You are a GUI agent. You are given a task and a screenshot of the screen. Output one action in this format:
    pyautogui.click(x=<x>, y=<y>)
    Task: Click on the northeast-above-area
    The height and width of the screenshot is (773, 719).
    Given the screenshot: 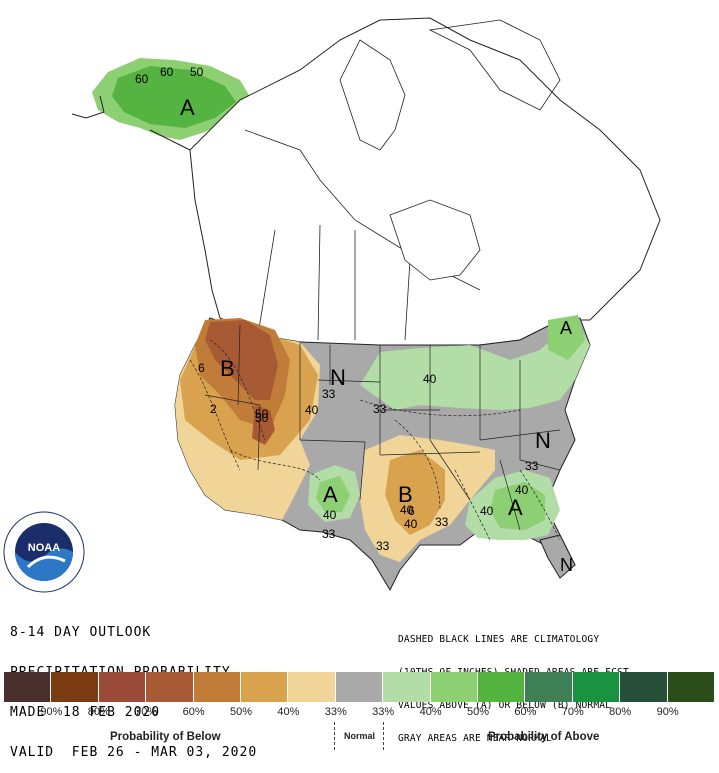 What is the action you would take?
    pyautogui.click(x=475, y=364)
    